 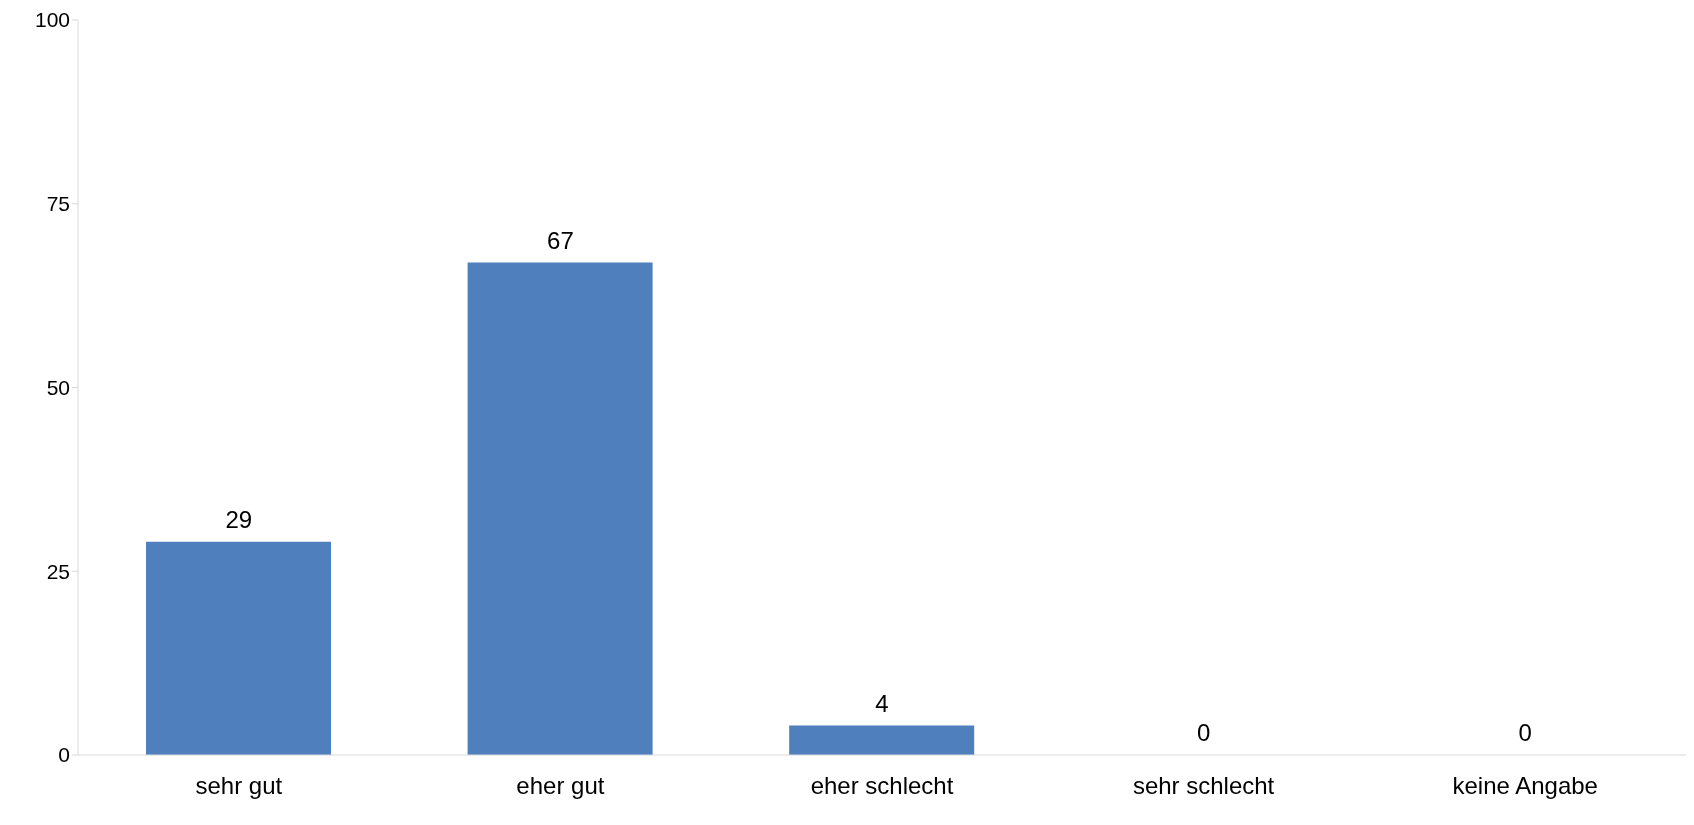 I want to click on data-label: 4, so click(x=882, y=703).